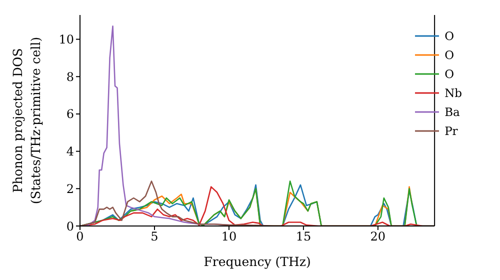 This screenshot has height=280, width=500. What do you see at coordinates (453, 93) in the screenshot?
I see `legend-label: Nb` at bounding box center [453, 93].